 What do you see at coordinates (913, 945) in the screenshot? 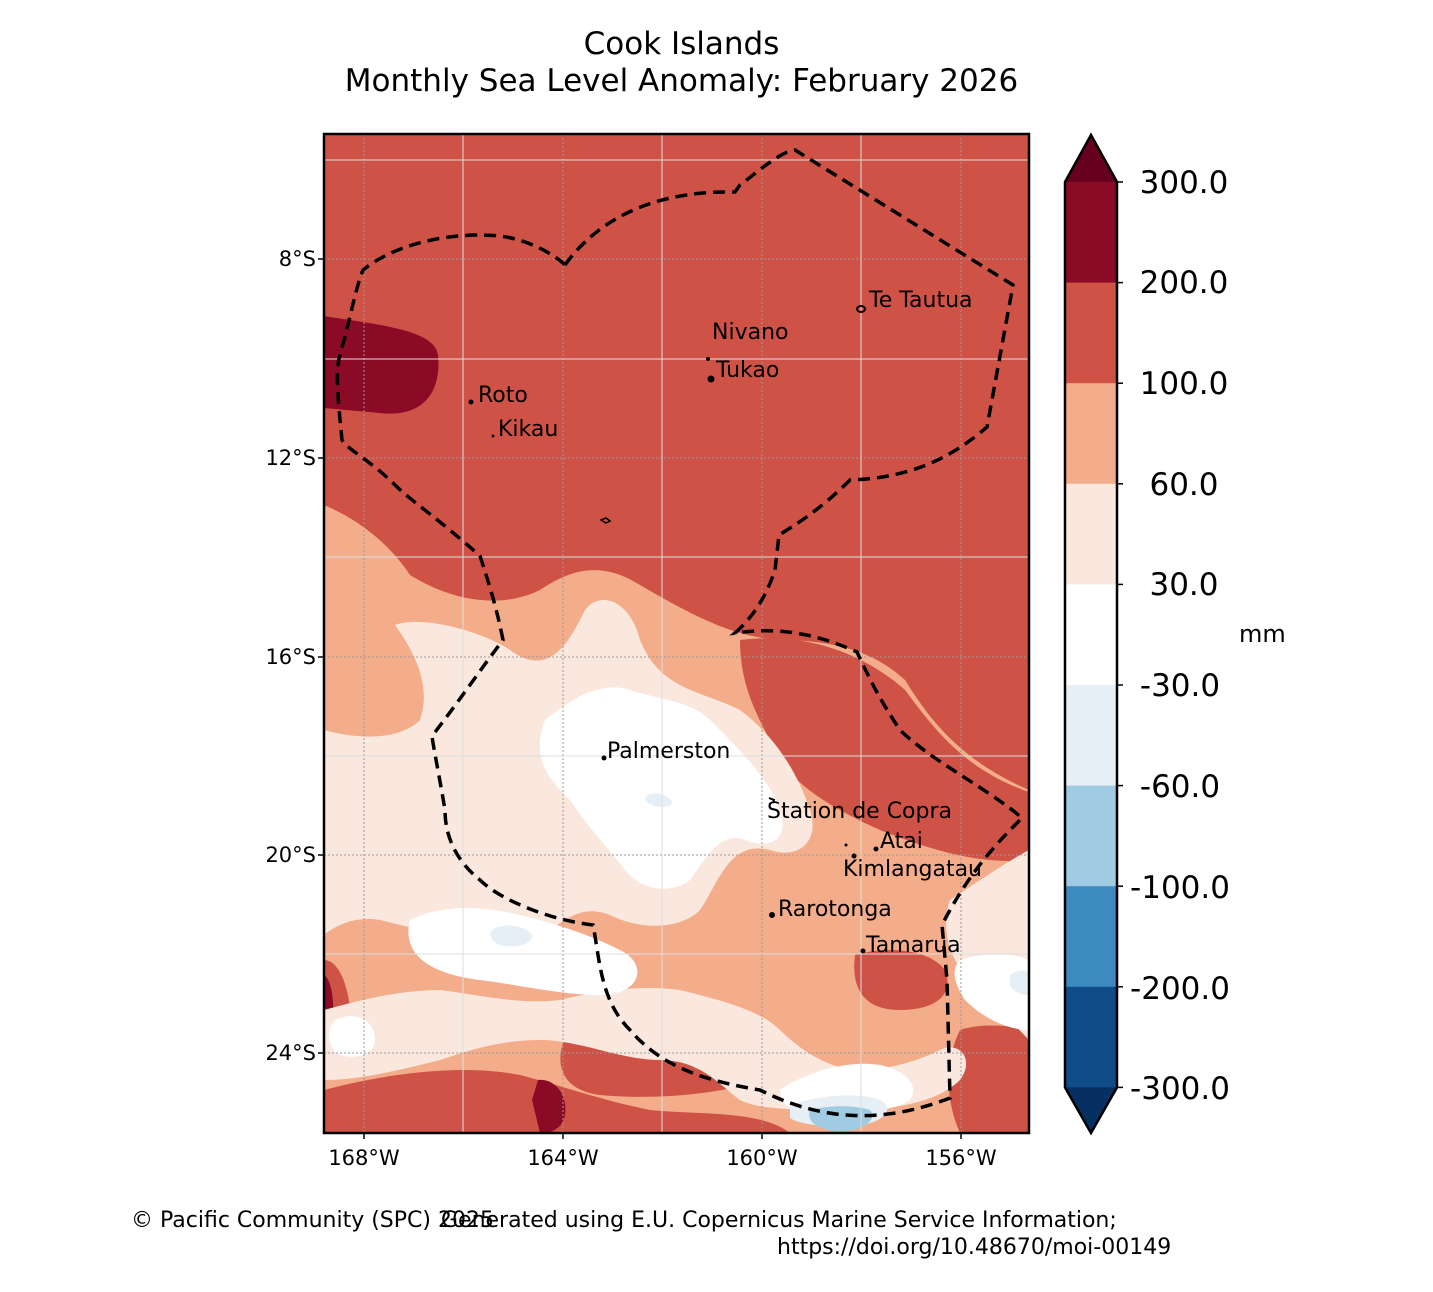
I see `place-tamarua: Tamarua` at bounding box center [913, 945].